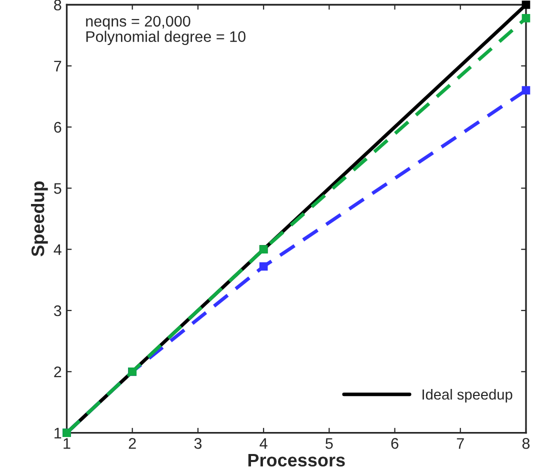 This screenshot has height=473, width=534. Describe the element at coordinates (58, 249) in the screenshot. I see `y-tick-label: 4` at that location.